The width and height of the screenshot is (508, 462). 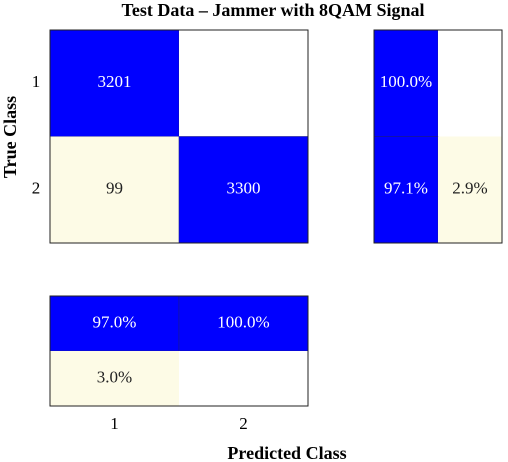 I want to click on chart-title: Test Data – Jammer with 8QAM Signal, so click(x=273, y=10).